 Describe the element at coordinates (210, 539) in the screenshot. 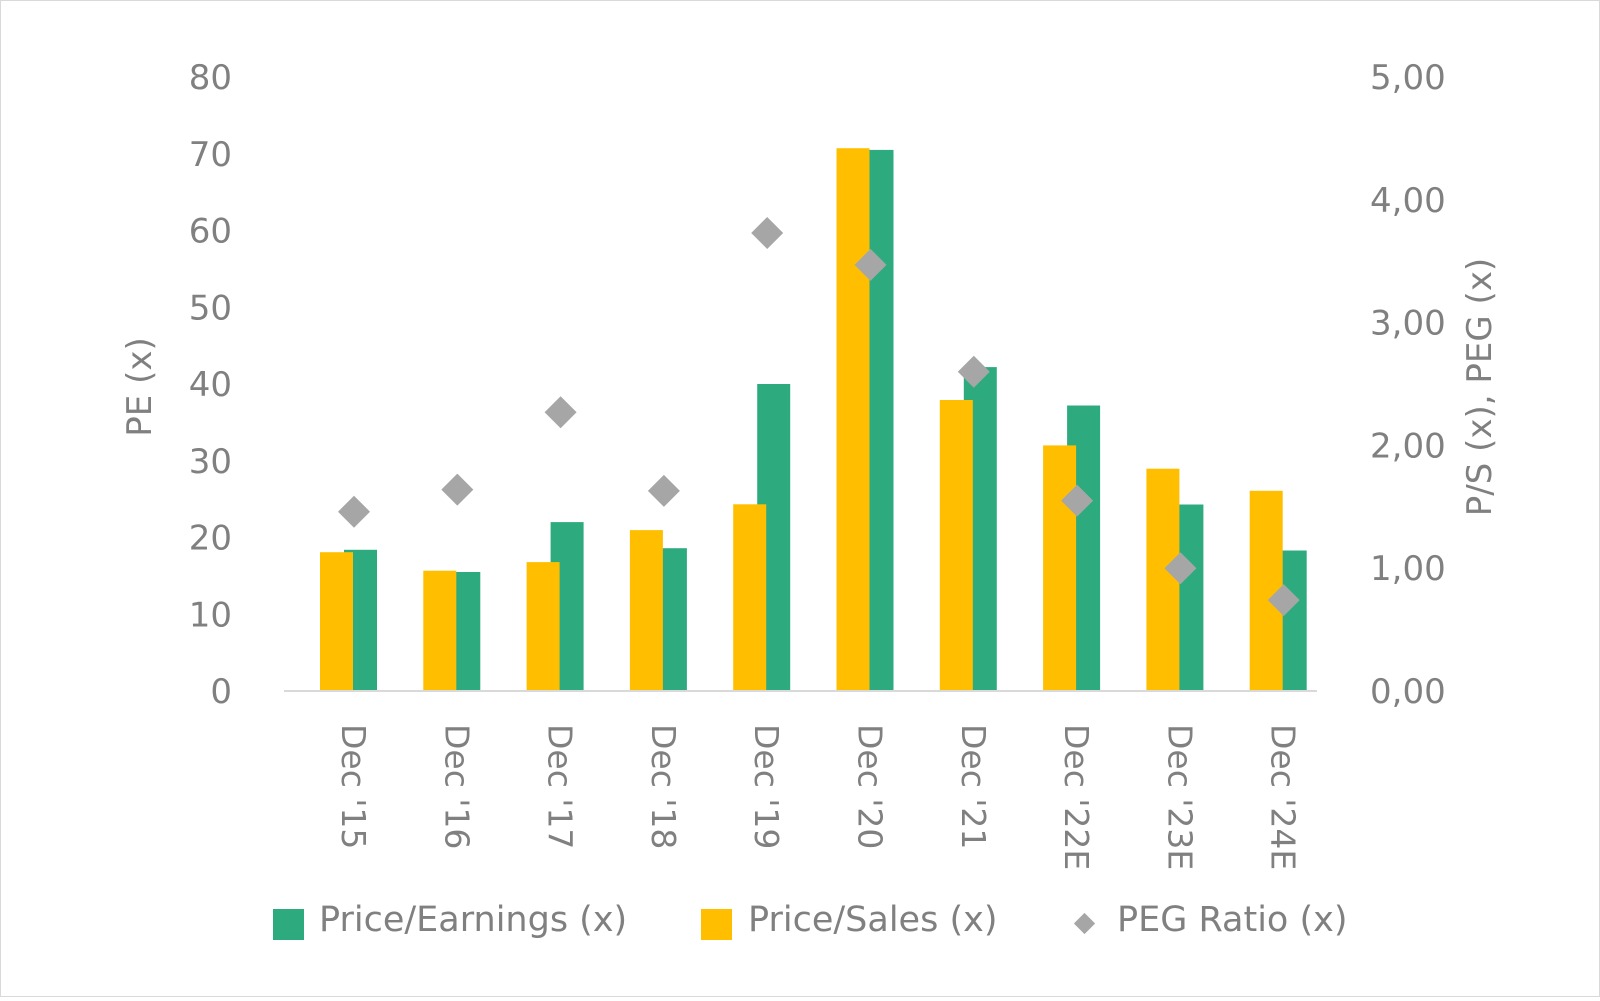

I see `y-left-tick-20: 20` at that location.